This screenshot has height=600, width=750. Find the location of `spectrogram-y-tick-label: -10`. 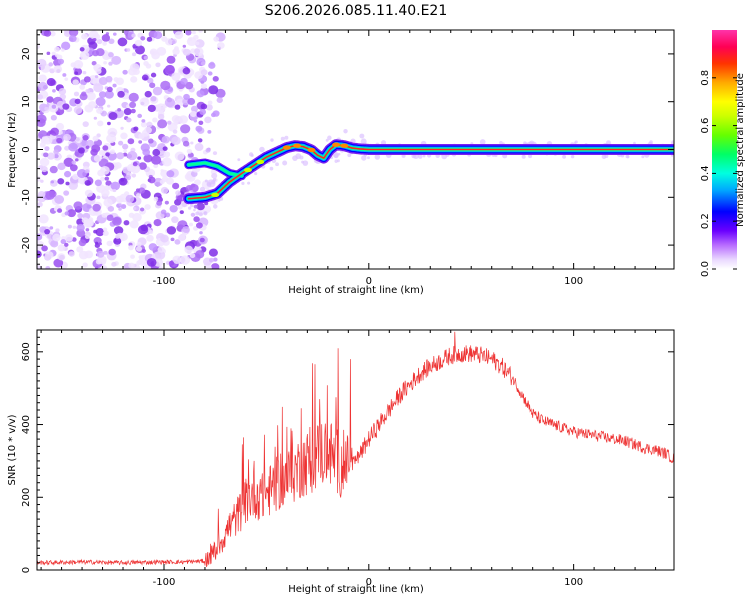

spectrogram-y-tick-label: -10 is located at coordinates (26, 197).